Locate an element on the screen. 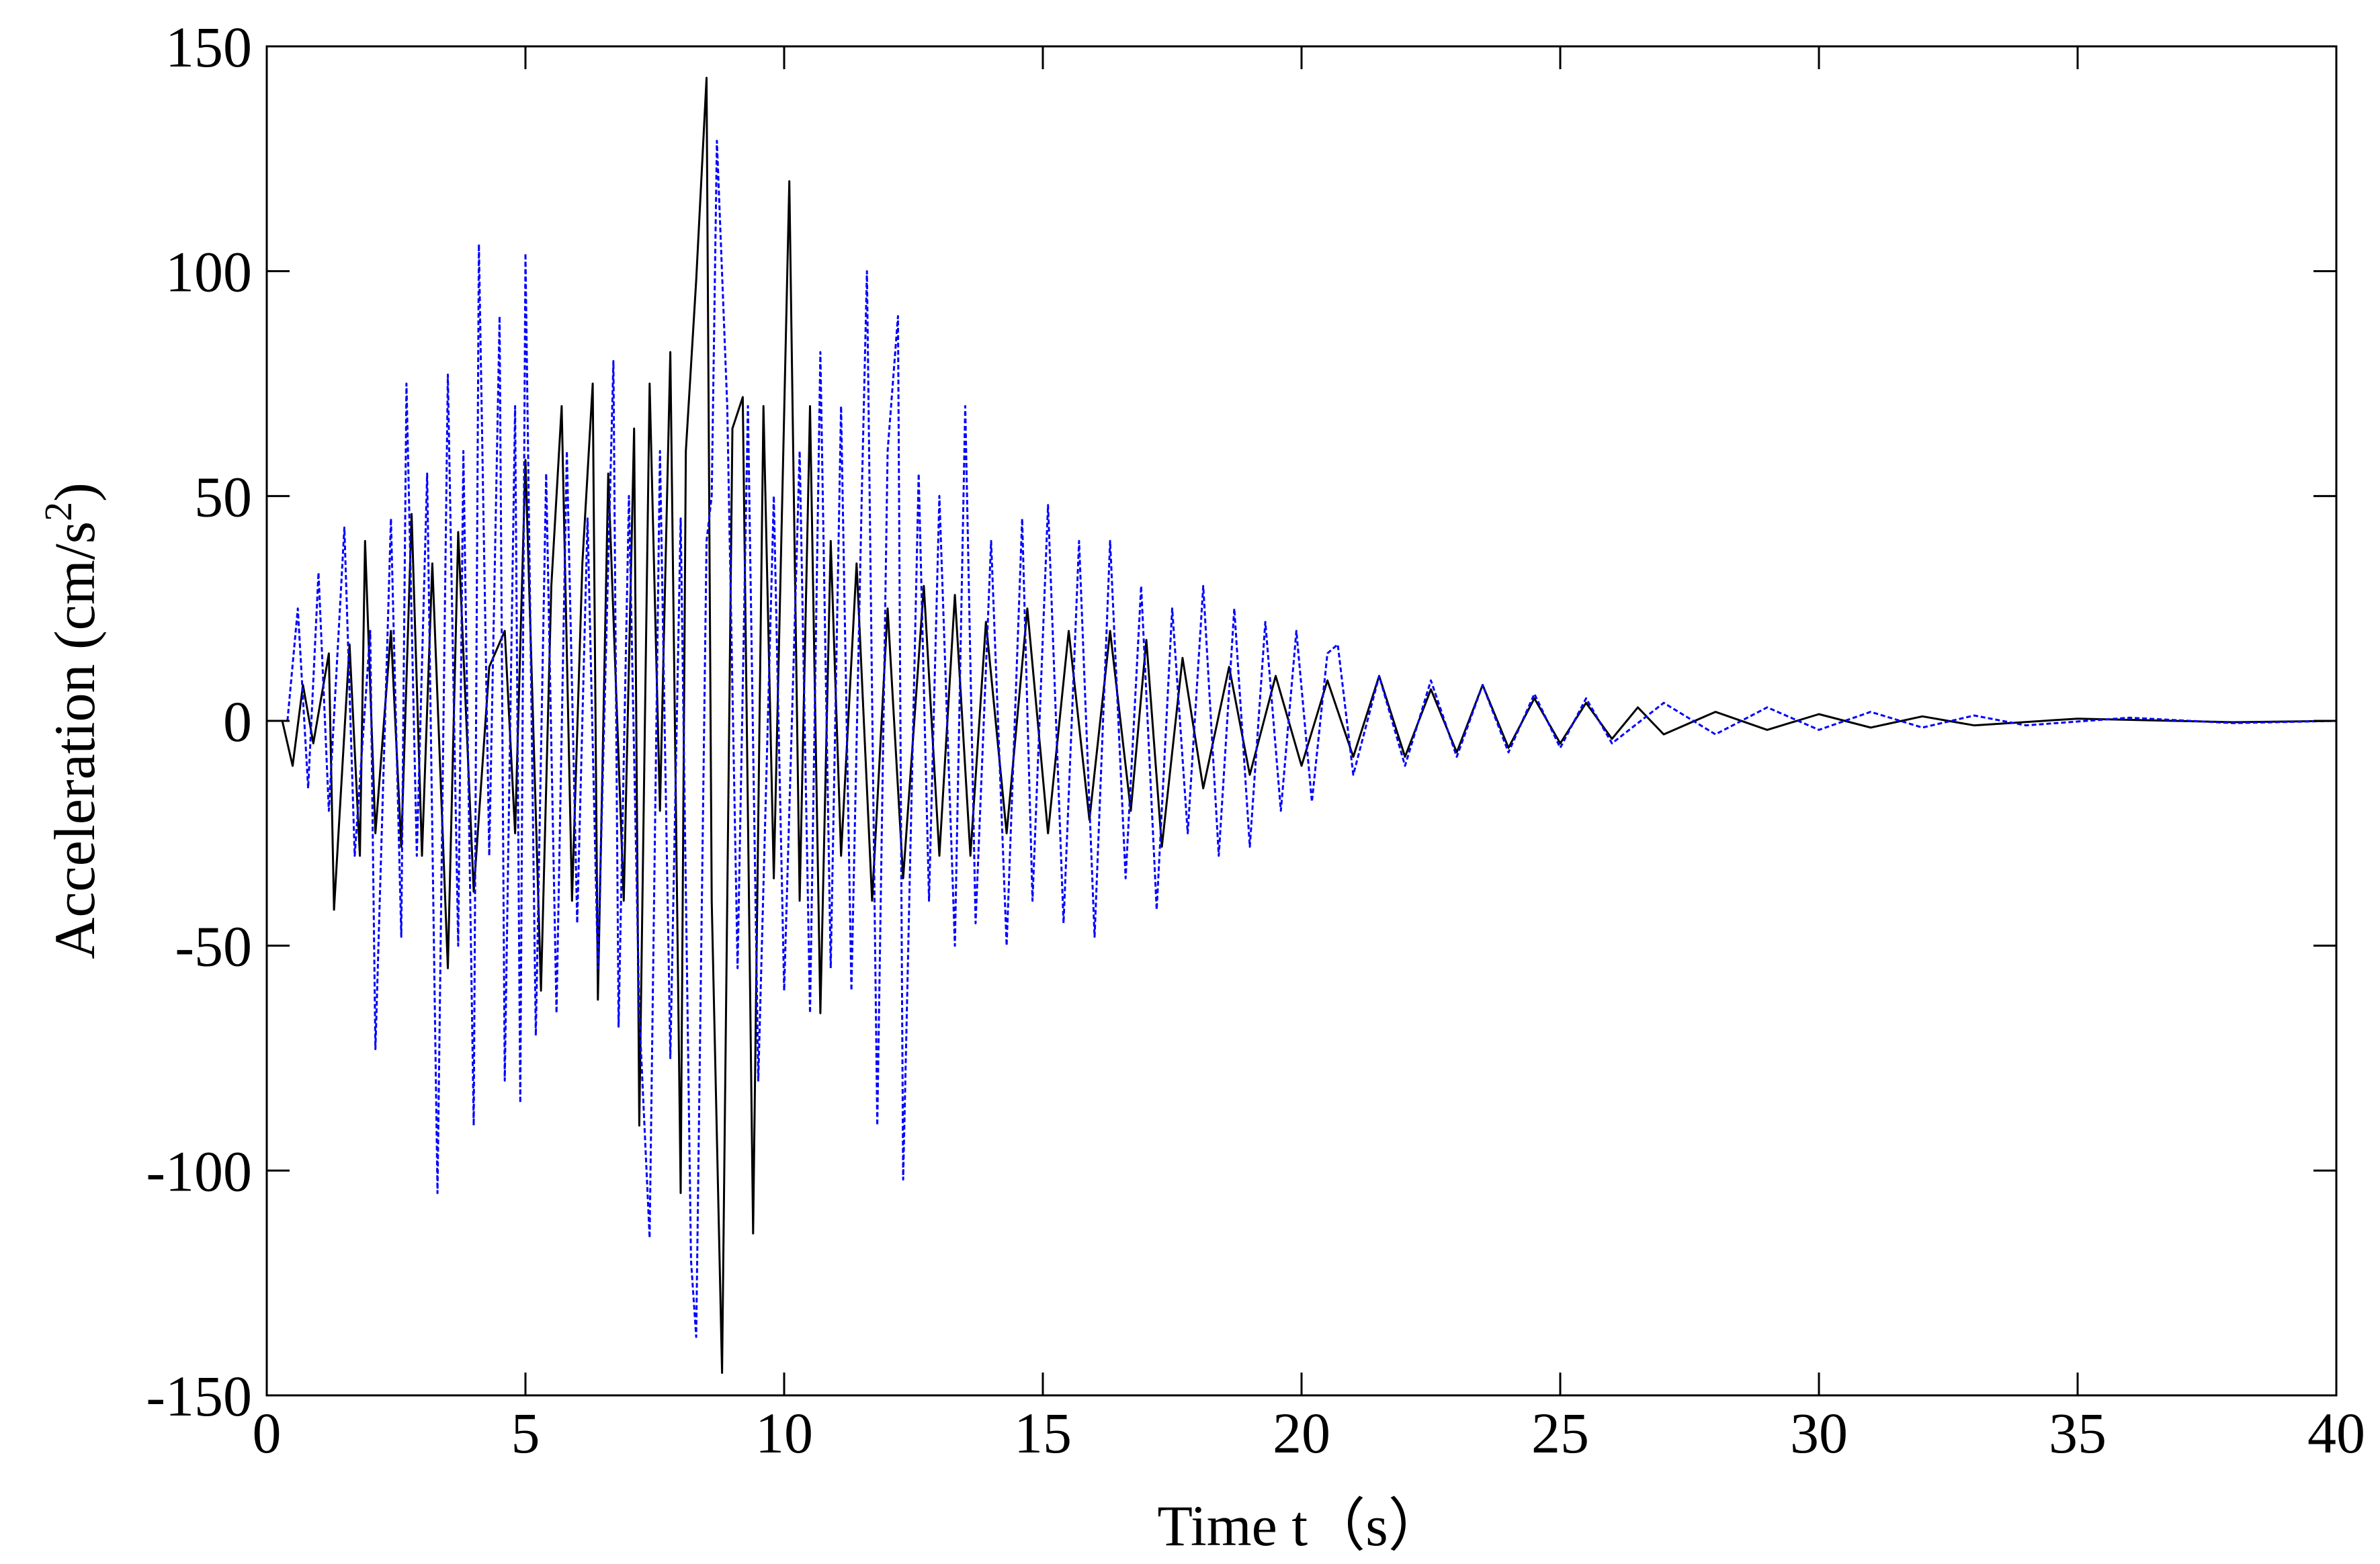 Image resolution: width=2380 pixels, height=1564 pixels. y-tick-label: 100 is located at coordinates (208, 272).